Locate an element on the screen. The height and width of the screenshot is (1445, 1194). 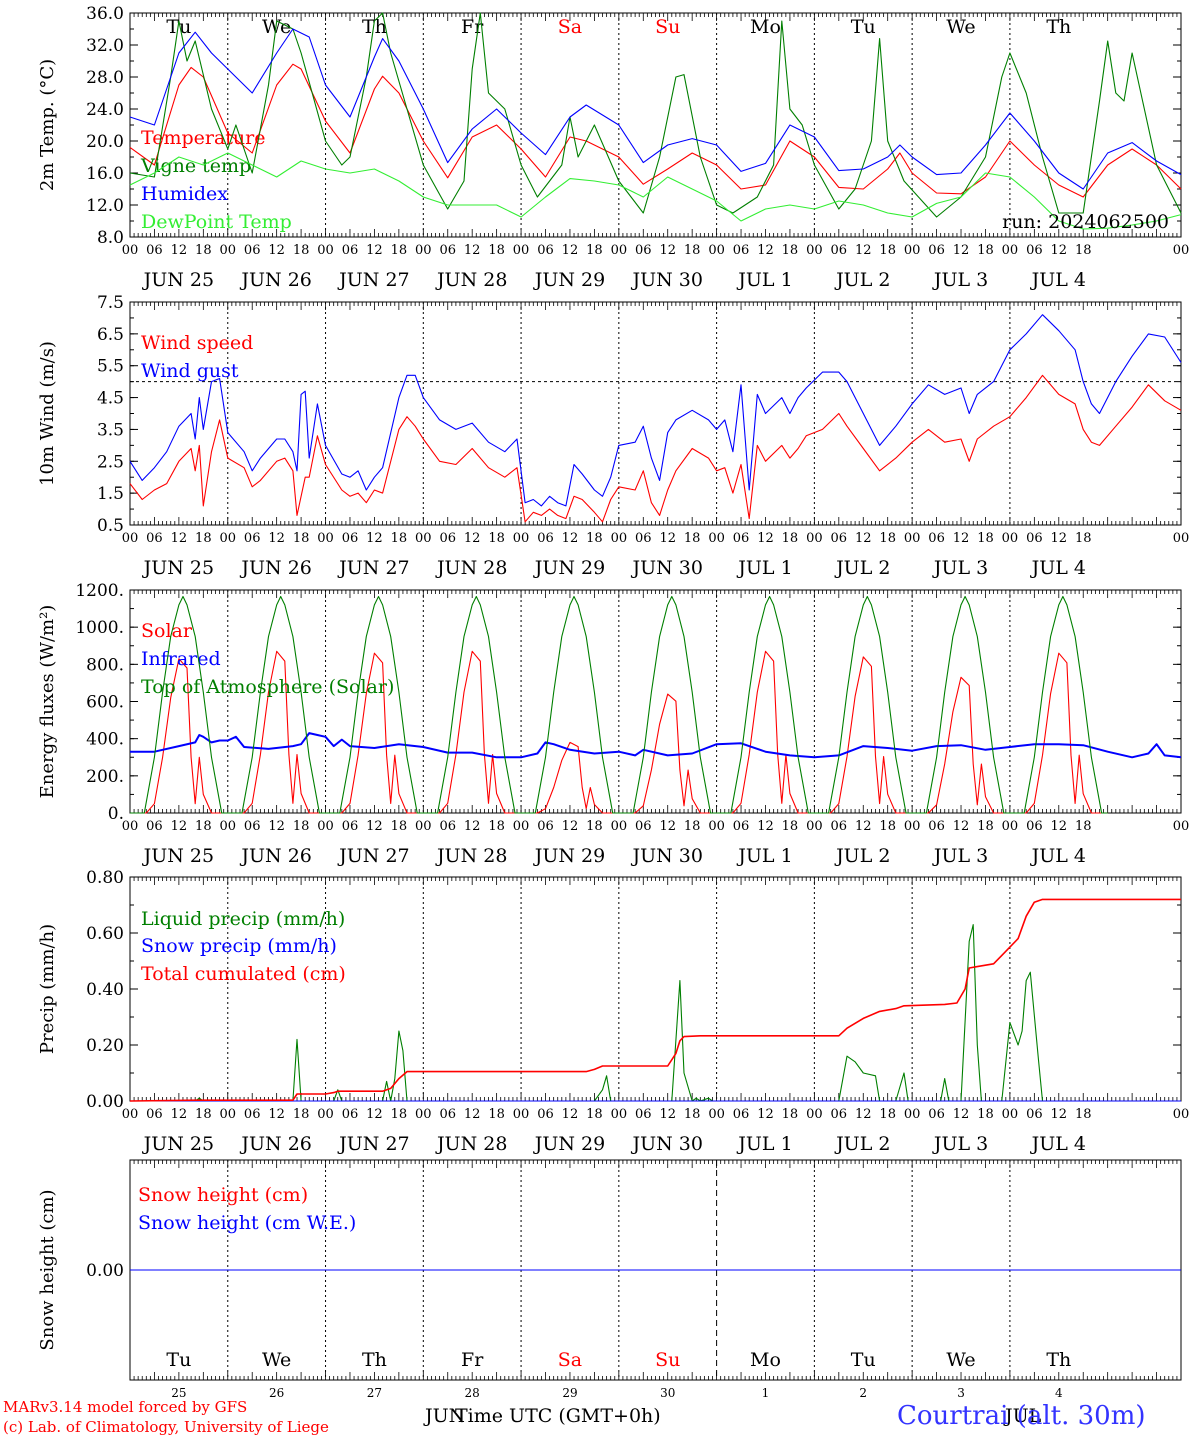
weekday-label: Fr is located at coordinates (472, 27).